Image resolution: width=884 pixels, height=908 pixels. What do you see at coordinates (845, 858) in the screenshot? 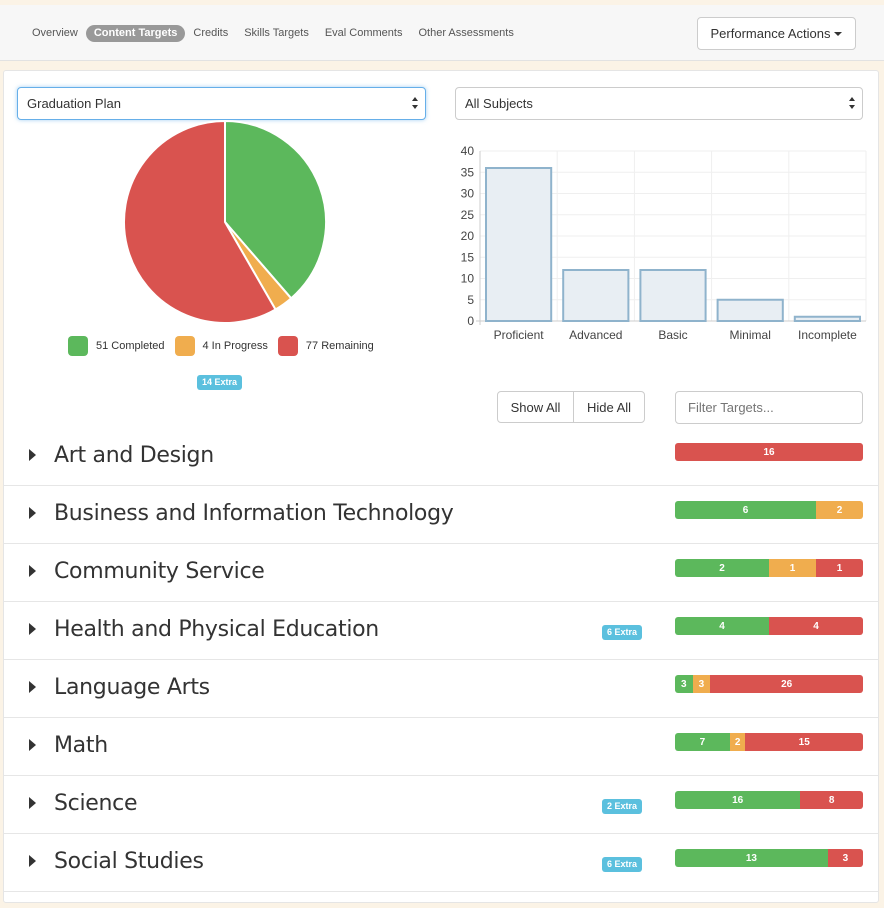
I see `remaining-segment: 3` at bounding box center [845, 858].